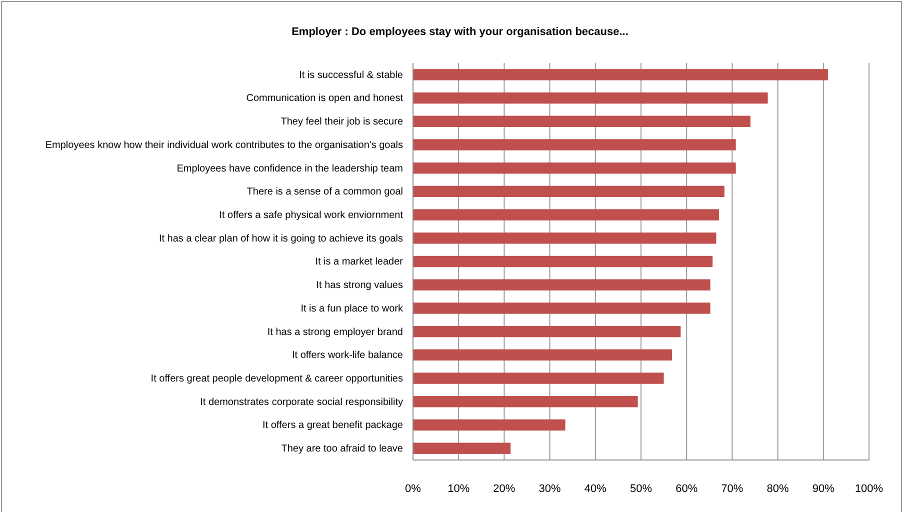  Describe the element at coordinates (348, 356) in the screenshot. I see `y-tick-label: It offers work-life balance` at that location.